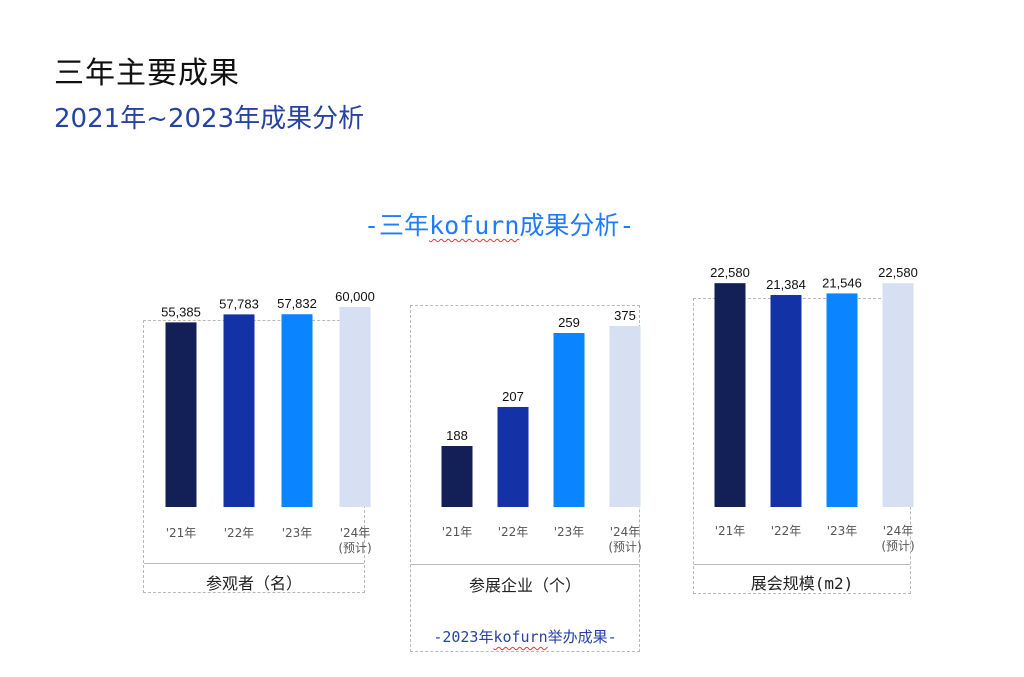 Image resolution: width=1024 pixels, height=677 pixels. I want to click on scale-tick-note: (预计), so click(897, 546).